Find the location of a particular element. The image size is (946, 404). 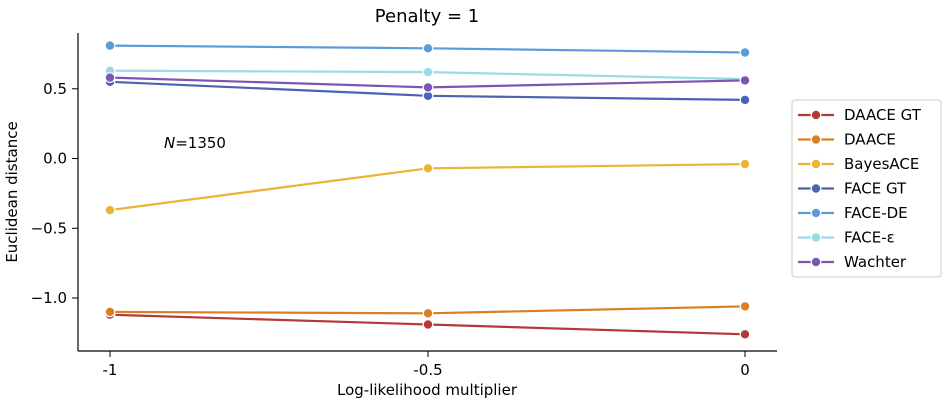

annotation-italic: N is located at coordinates (169, 143).